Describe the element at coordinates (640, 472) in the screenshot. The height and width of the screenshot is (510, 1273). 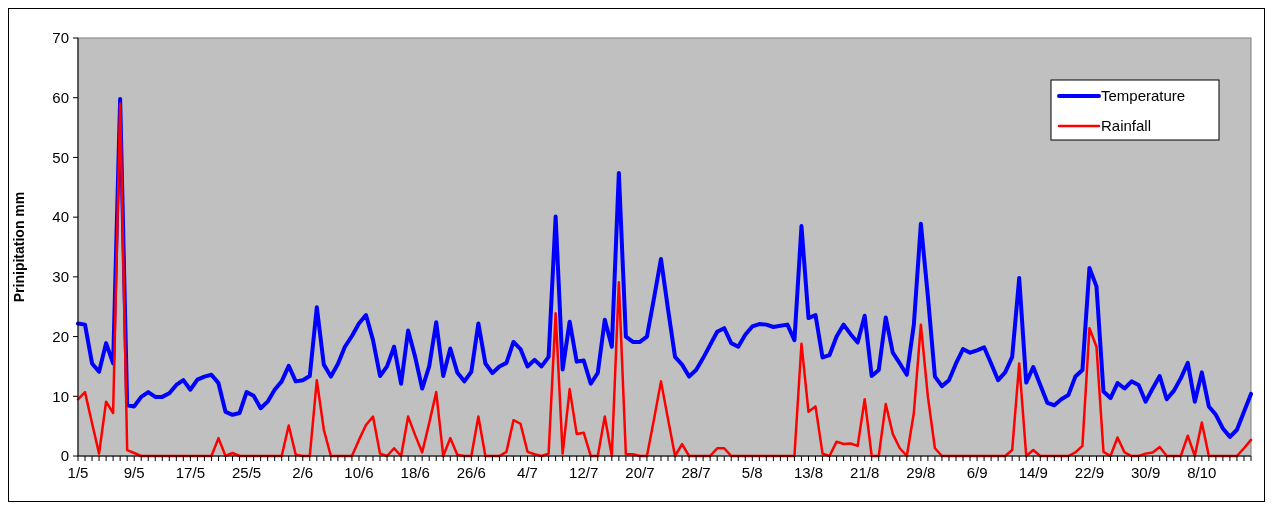
I see `x-tick-label: 20/7` at that location.